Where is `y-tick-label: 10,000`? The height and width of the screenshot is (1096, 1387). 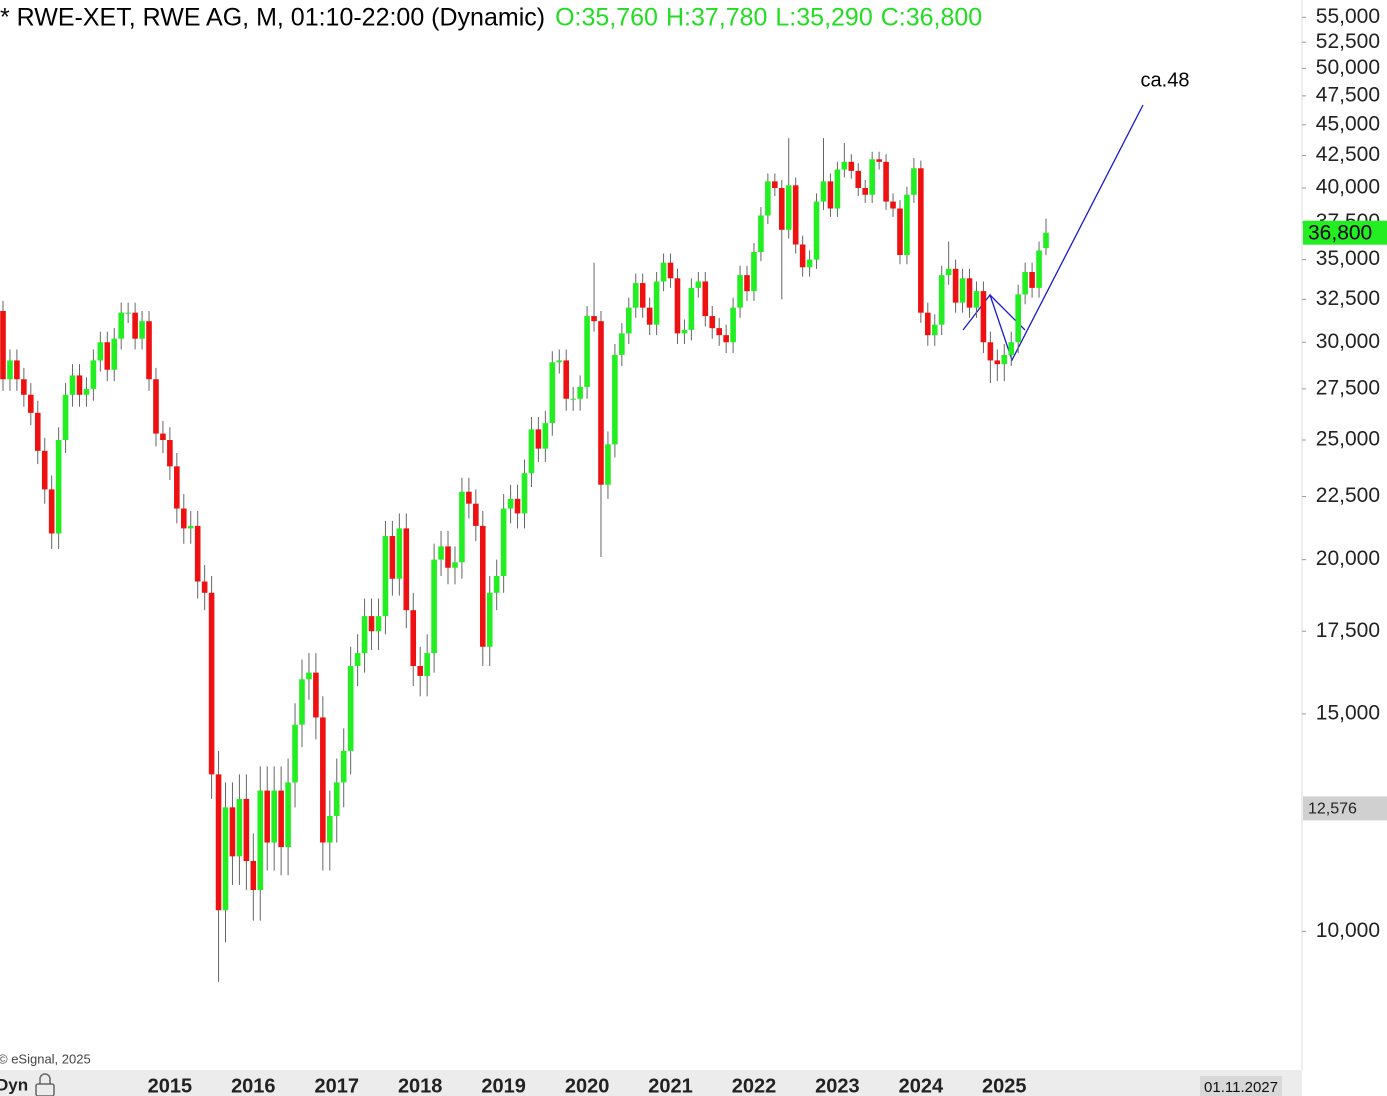 y-tick-label: 10,000 is located at coordinates (1348, 930).